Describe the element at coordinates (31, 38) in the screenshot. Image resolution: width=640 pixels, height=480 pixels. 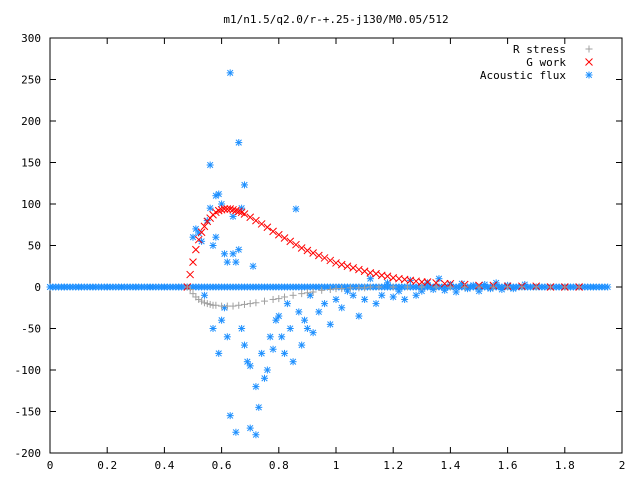
I see `y-tick-label: 300` at that location.